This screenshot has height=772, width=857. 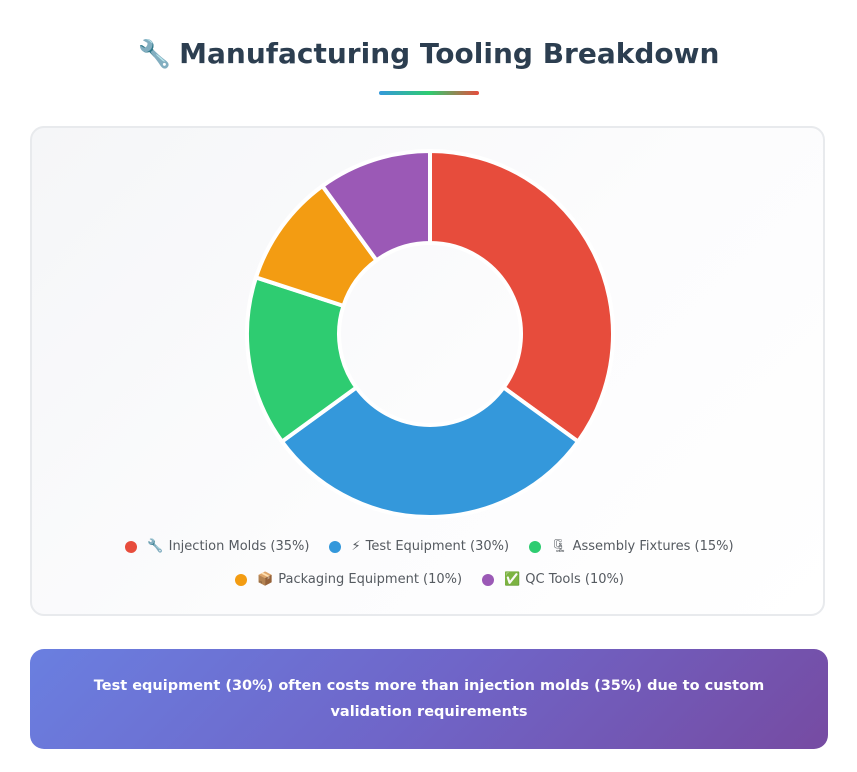 I want to click on donut-slice-qc-tools, so click(x=375, y=206).